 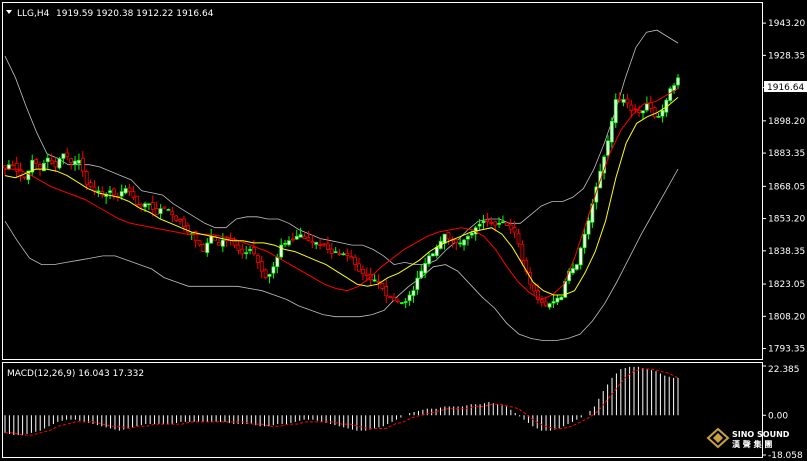 What do you see at coordinates (75, 374) in the screenshot?
I see `macd-label: MACD(12,26,9) 16.043 17.332` at bounding box center [75, 374].